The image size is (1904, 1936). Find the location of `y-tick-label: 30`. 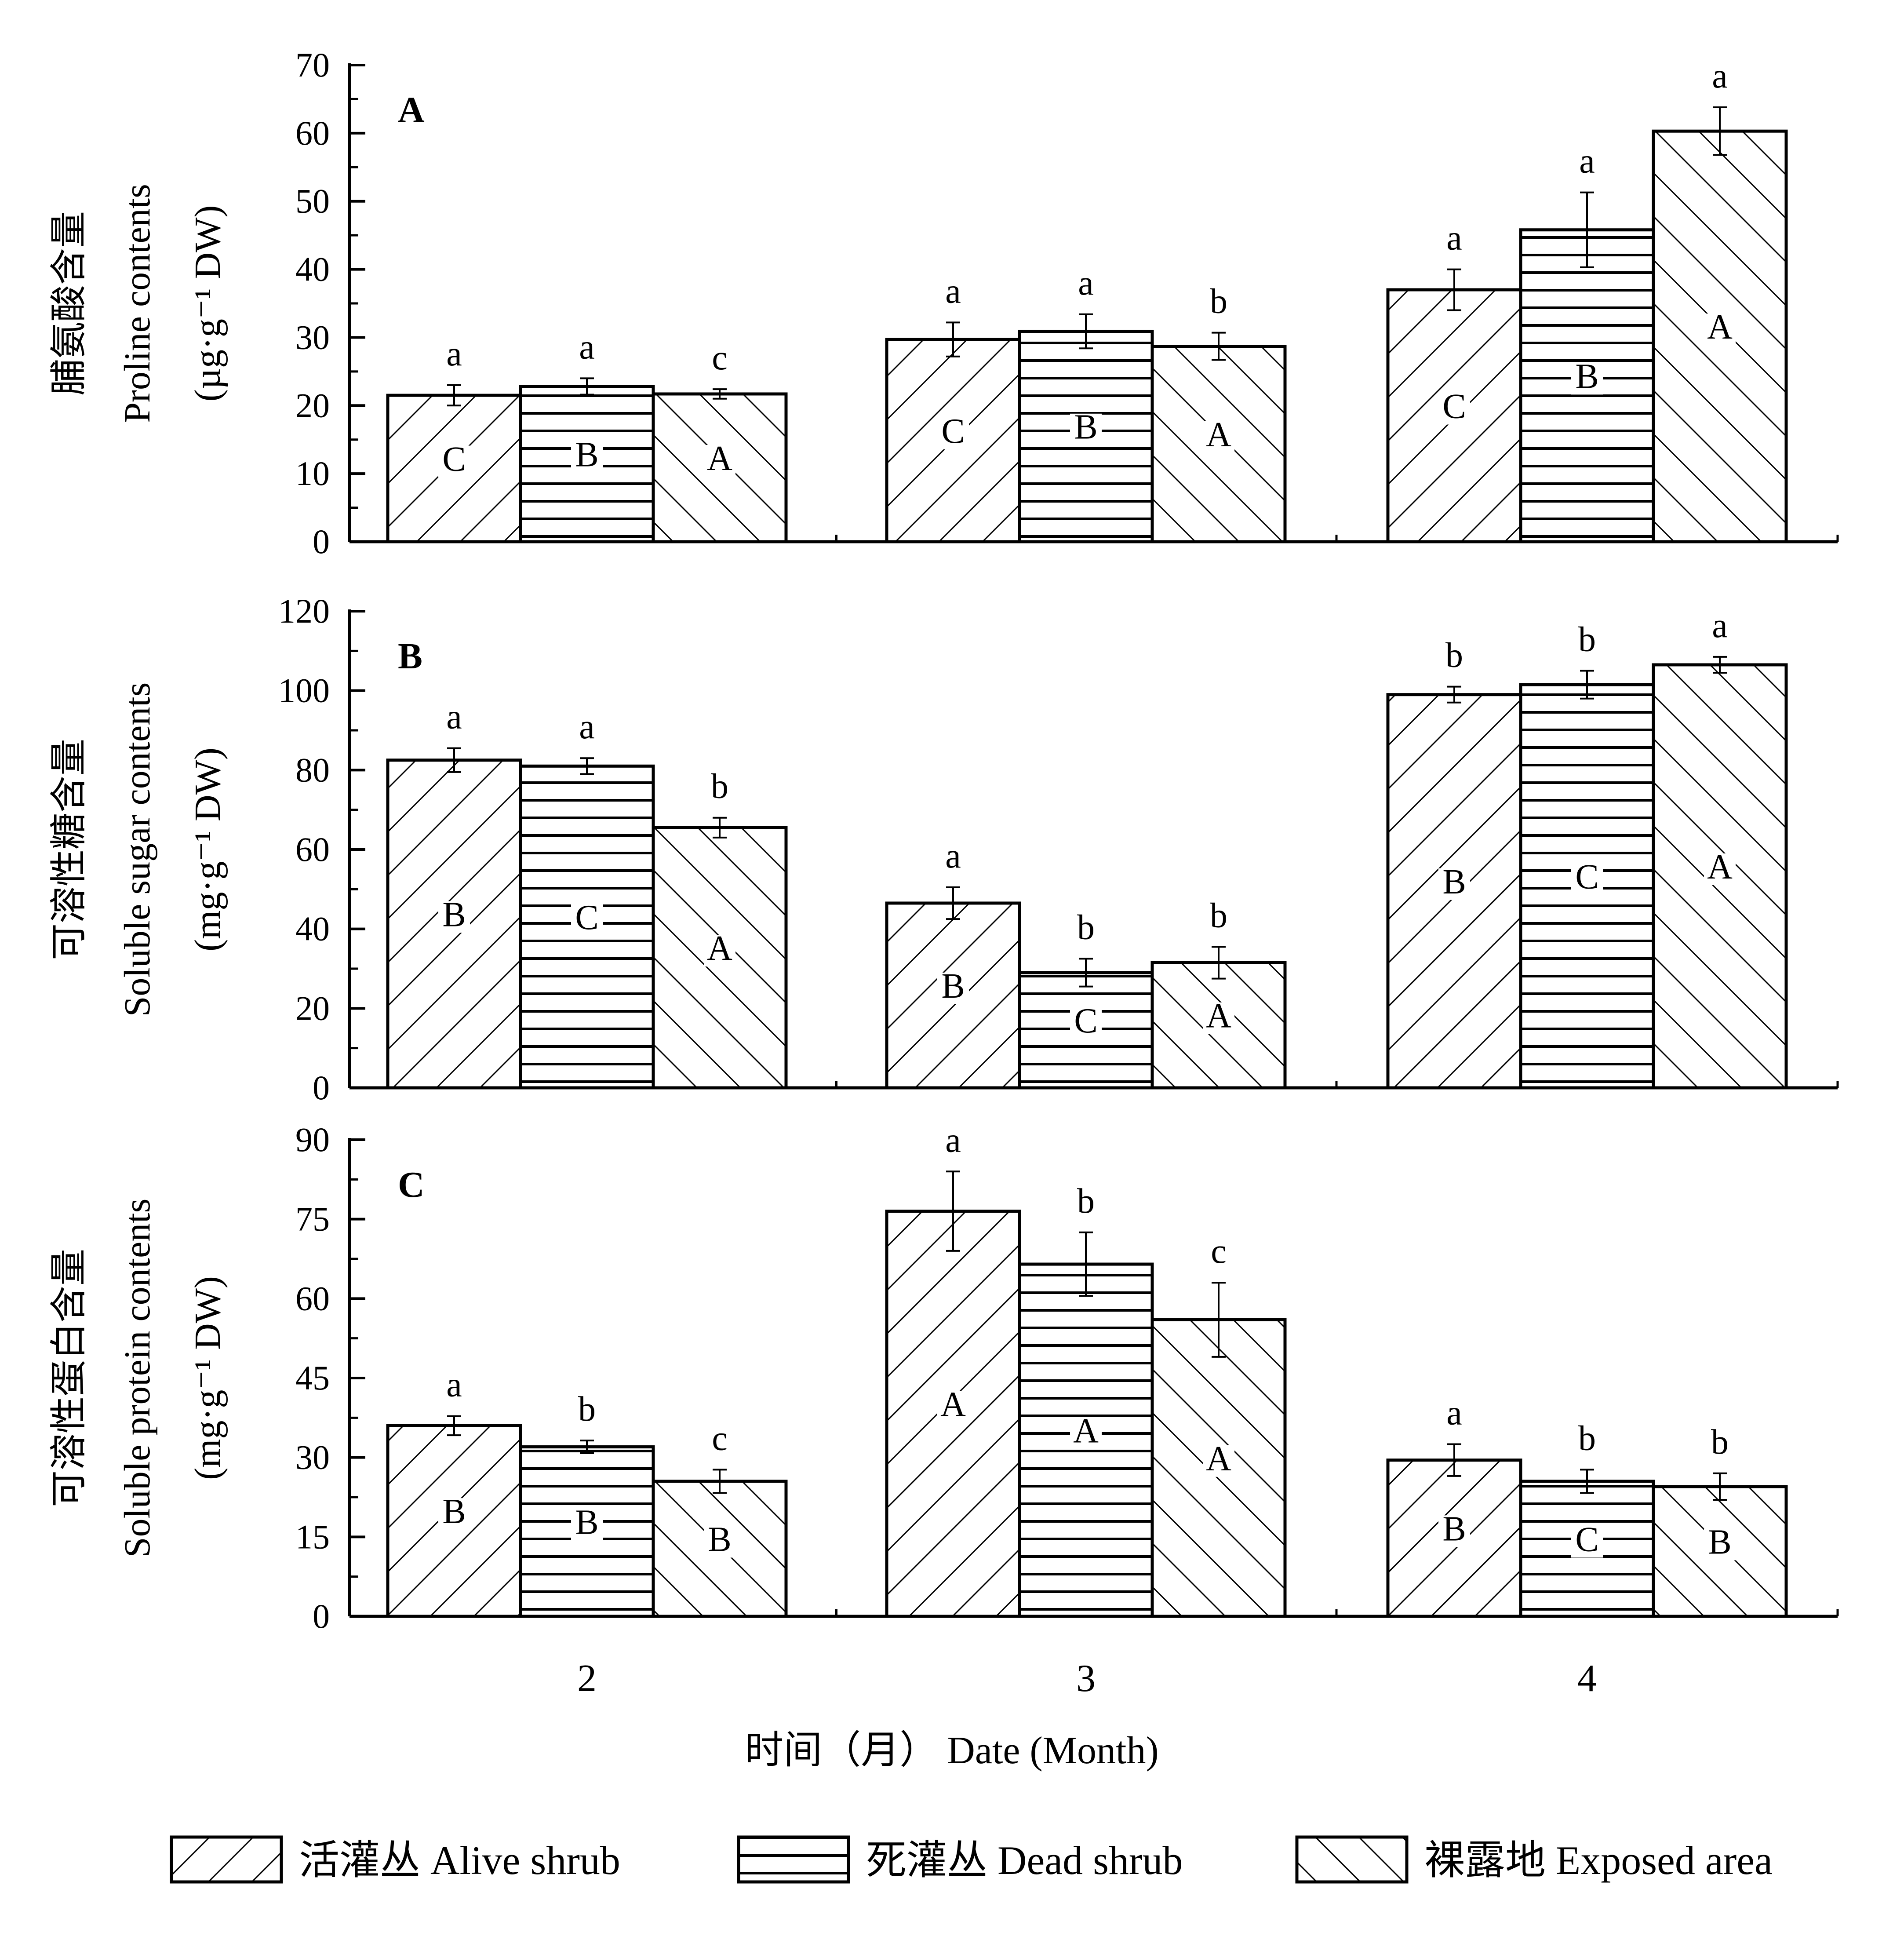

y-tick-label: 30 is located at coordinates (312, 337).